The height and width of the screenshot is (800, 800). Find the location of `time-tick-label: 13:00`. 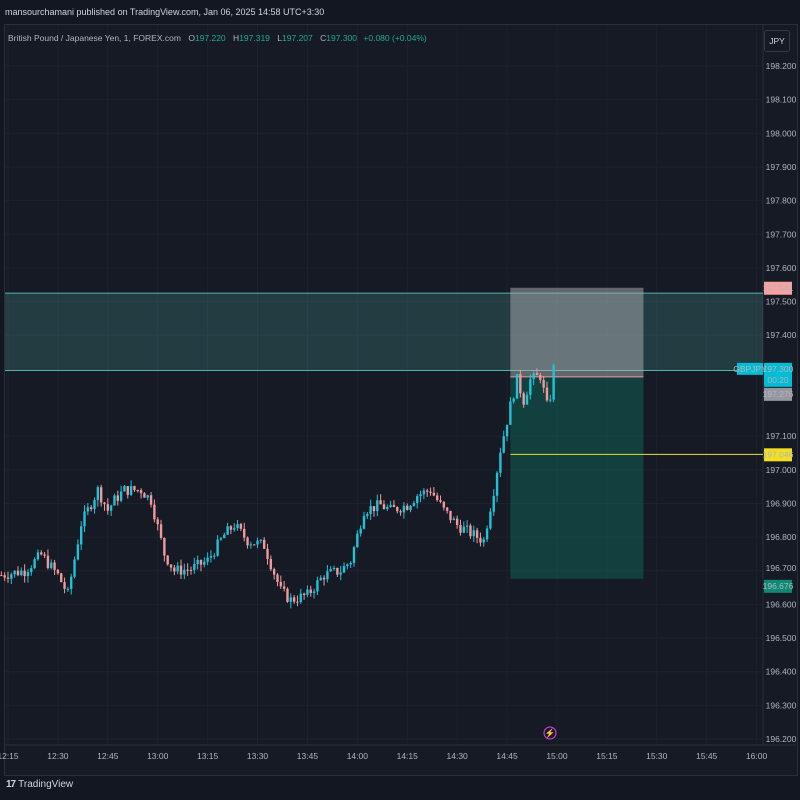

time-tick-label: 13:00 is located at coordinates (158, 756).